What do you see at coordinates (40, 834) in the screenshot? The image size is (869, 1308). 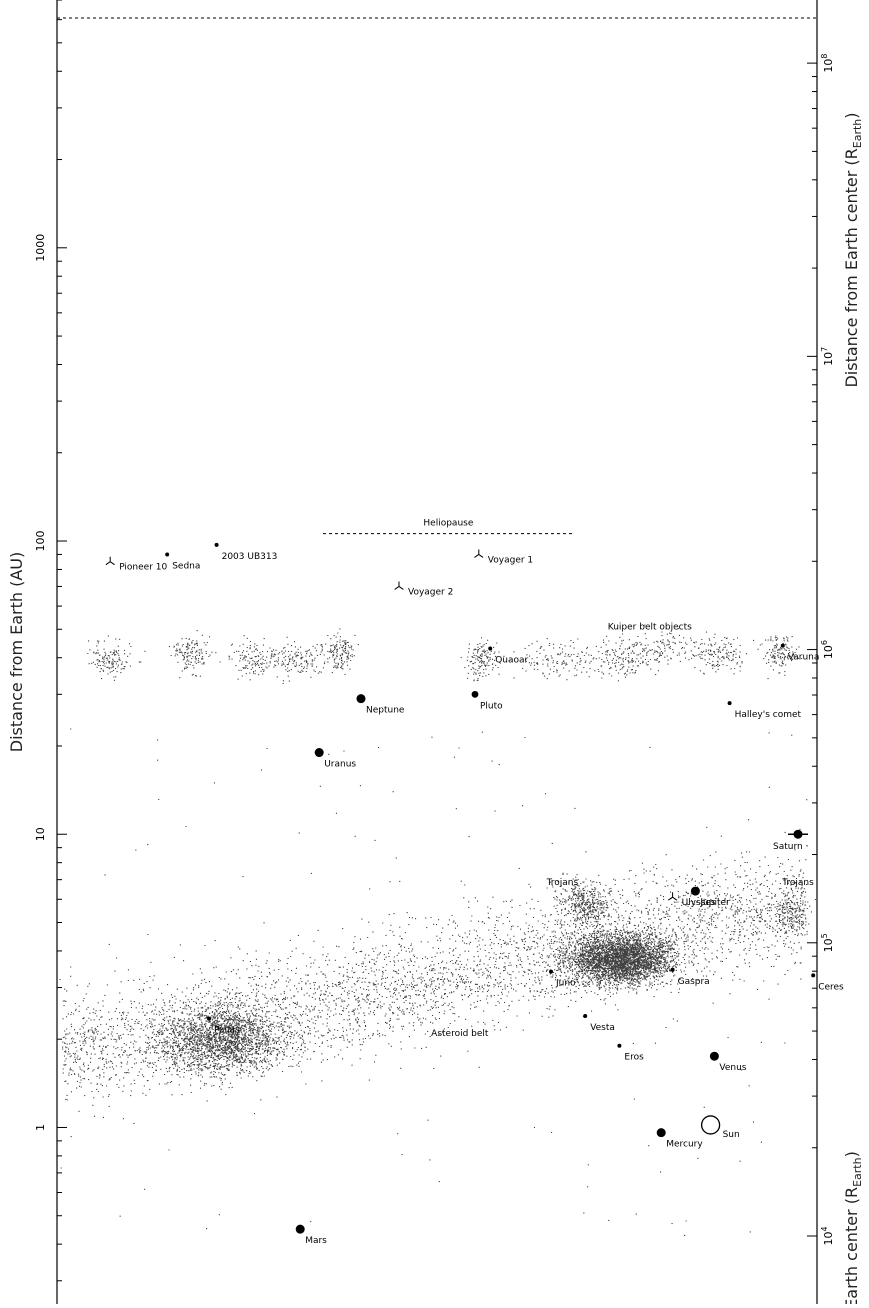 I see `left-tick-label: 10` at bounding box center [40, 834].